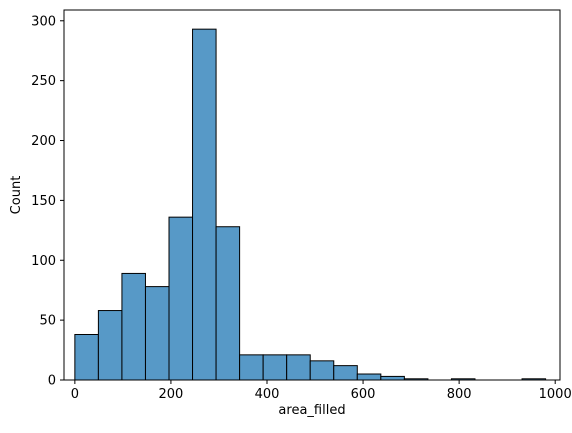 The height and width of the screenshot is (433, 572). What do you see at coordinates (267, 394) in the screenshot?
I see `x-tick-label: 400` at bounding box center [267, 394].